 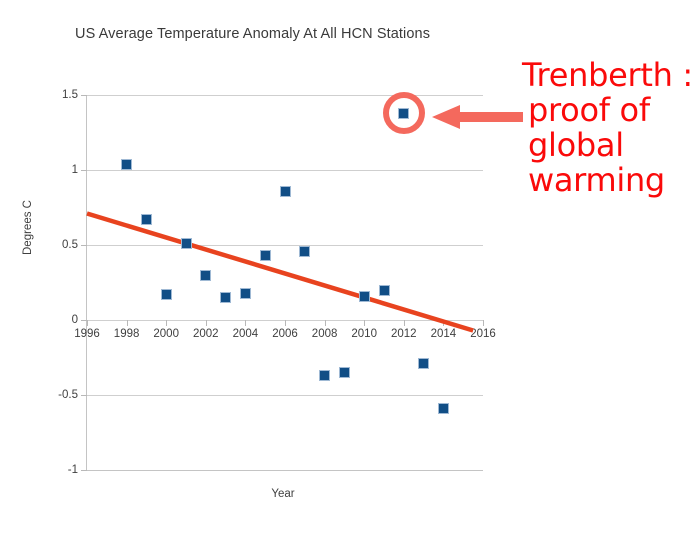 What do you see at coordinates (589, 110) in the screenshot?
I see `callout-text-line-2: proof of` at bounding box center [589, 110].